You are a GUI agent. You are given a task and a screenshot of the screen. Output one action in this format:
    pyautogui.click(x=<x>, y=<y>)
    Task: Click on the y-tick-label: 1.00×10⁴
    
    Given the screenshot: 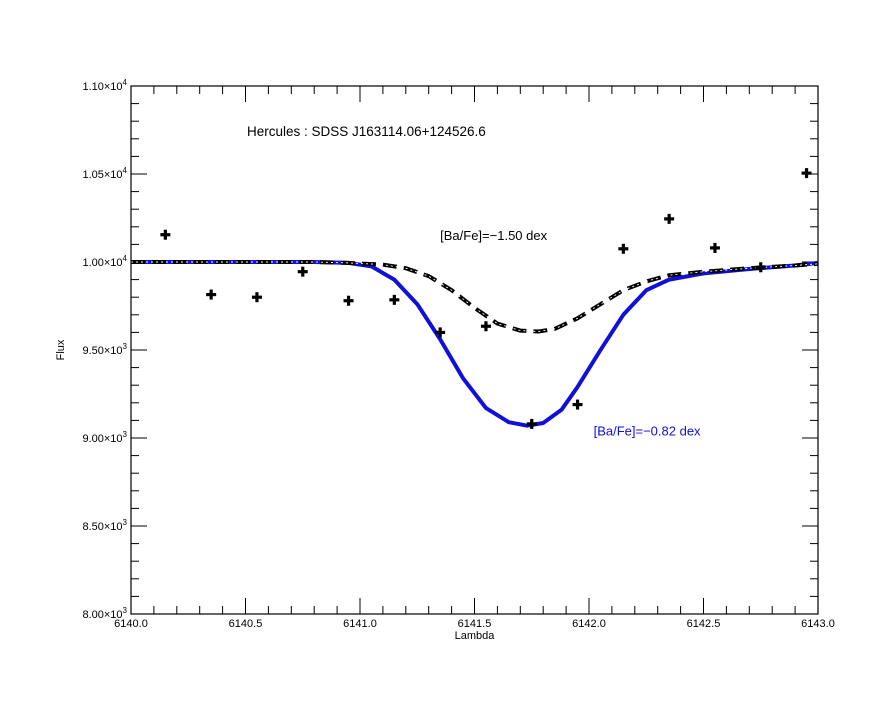 What is the action you would take?
    pyautogui.click(x=104, y=261)
    